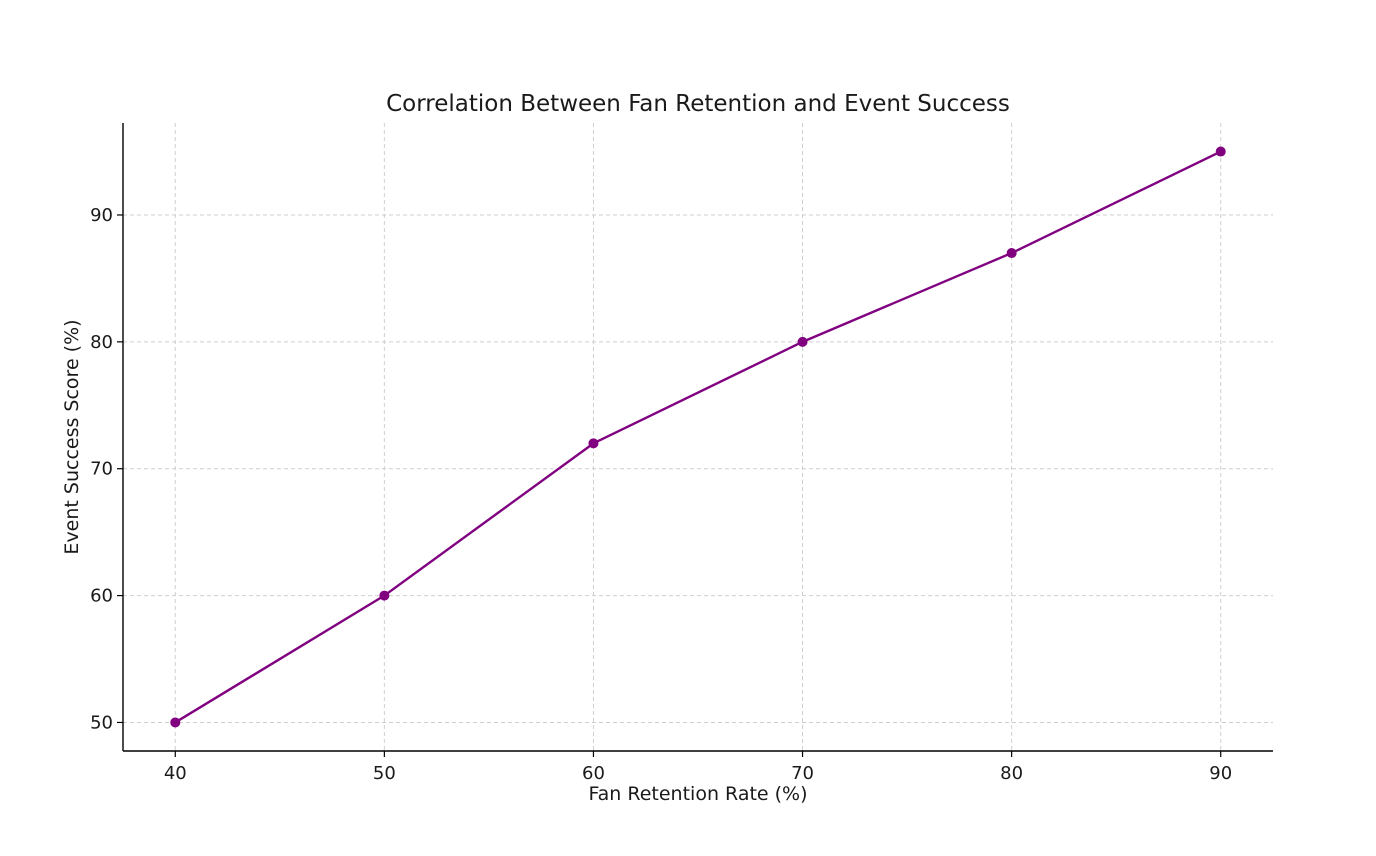  I want to click on y-axis-label: Event Success Score (%), so click(72, 436).